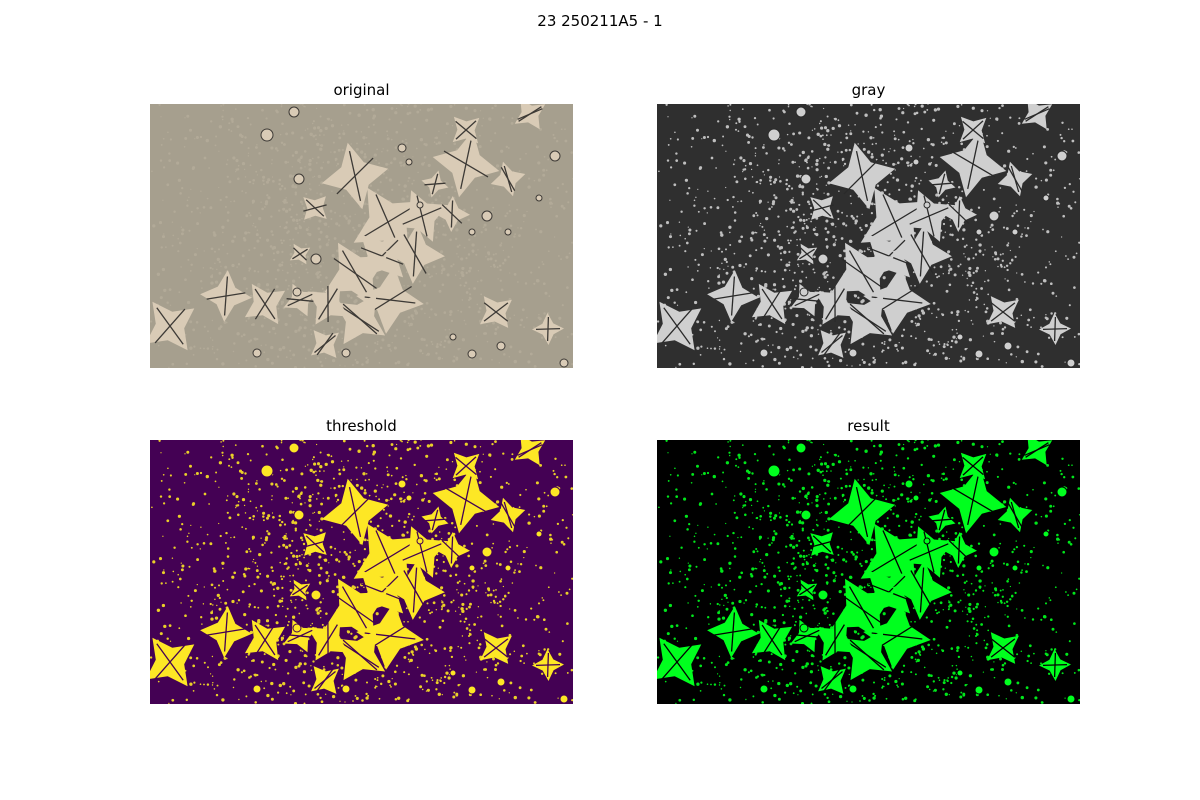 The image size is (1200, 800). I want to click on panel-title-threshold: threshold, so click(361, 426).